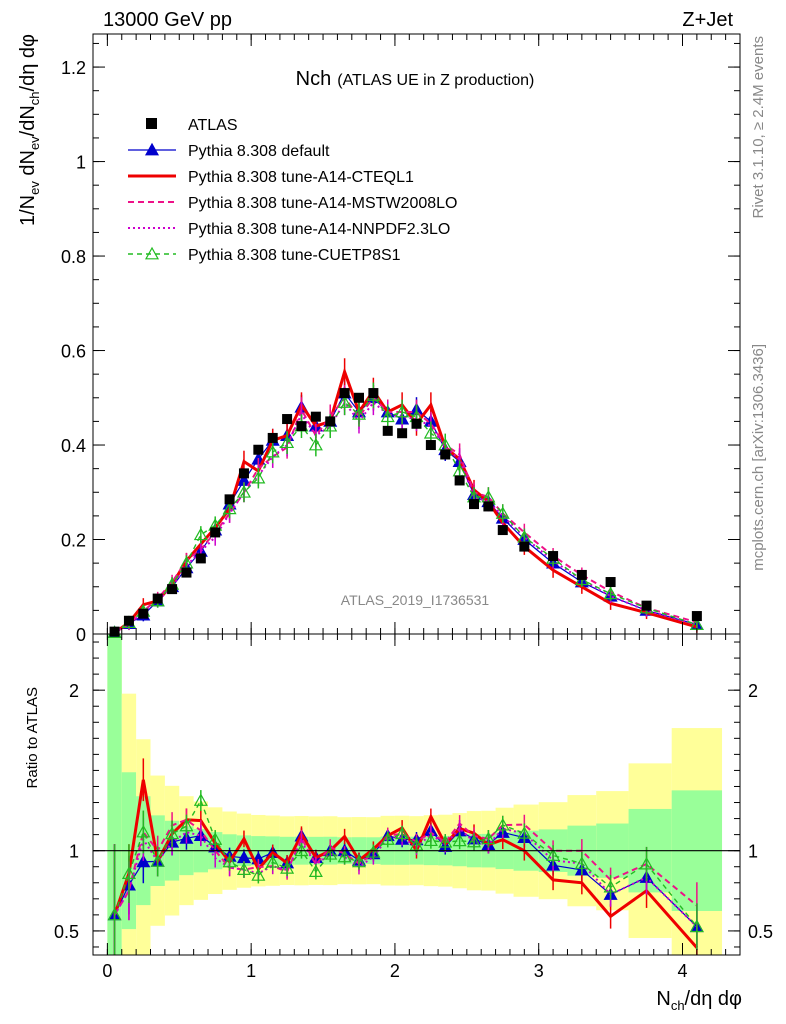  I want to click on ratio-line-pythia-8-308-tune-a14-nnpdf2-3lo, so click(405, 877).